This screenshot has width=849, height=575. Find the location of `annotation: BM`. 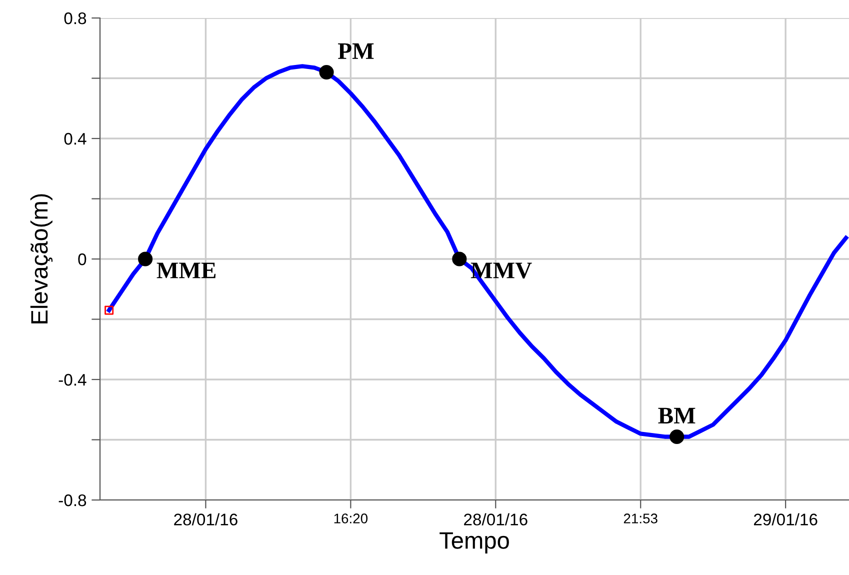

annotation: BM is located at coordinates (677, 416).